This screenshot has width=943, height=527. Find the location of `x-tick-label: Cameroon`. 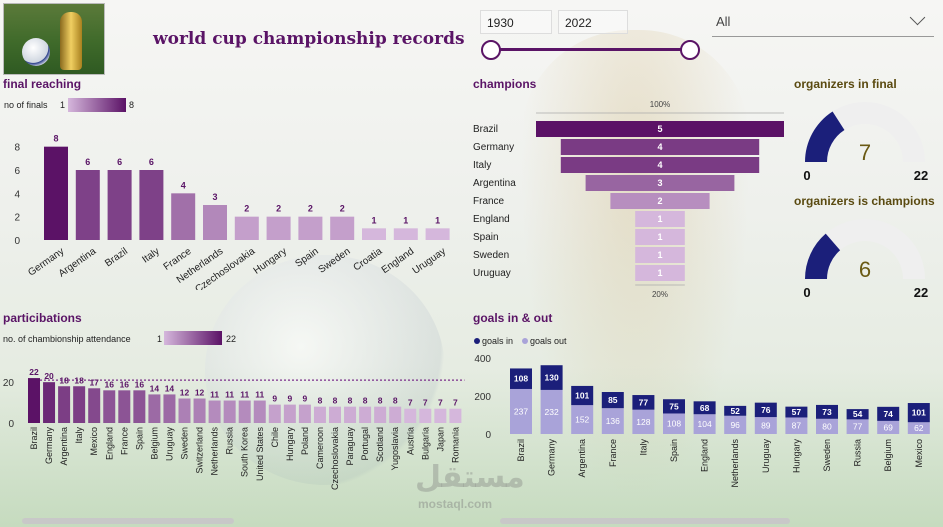

x-tick-label: Cameroon is located at coordinates (320, 448).